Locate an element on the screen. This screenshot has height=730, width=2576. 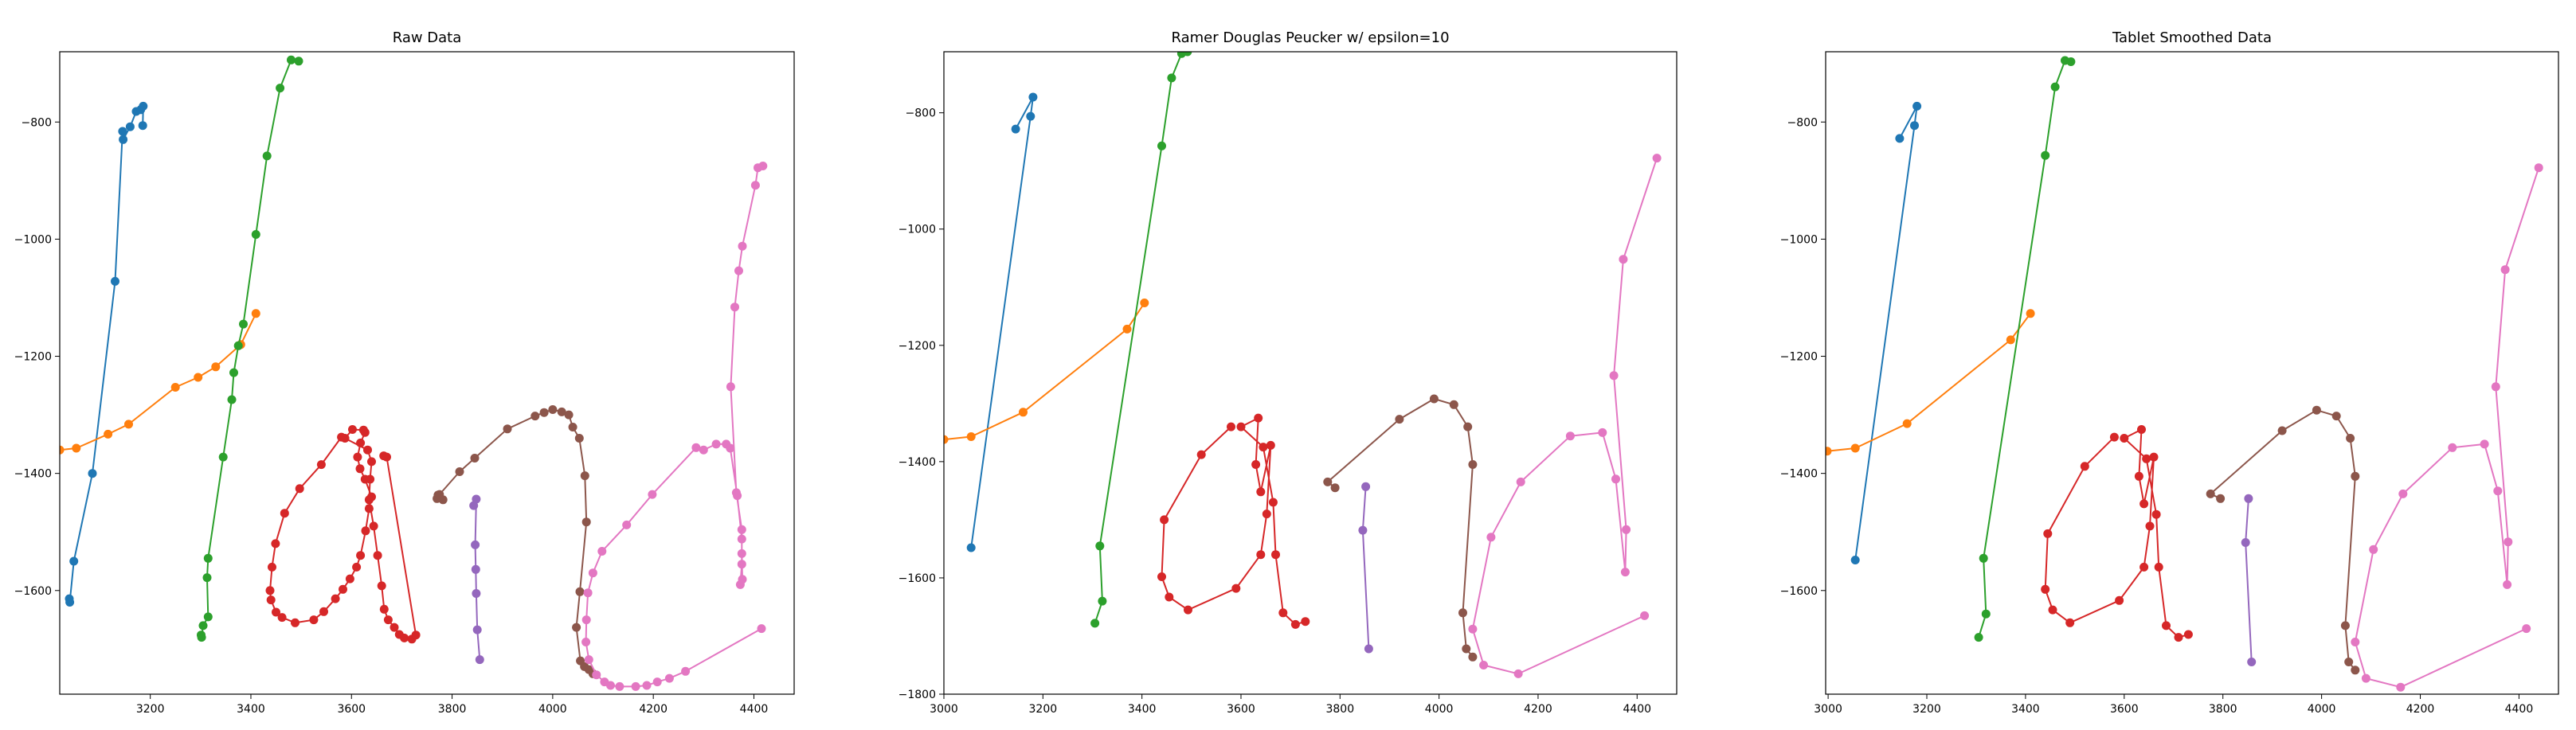
data-point-s0-p6 is located at coordinates (123, 139).